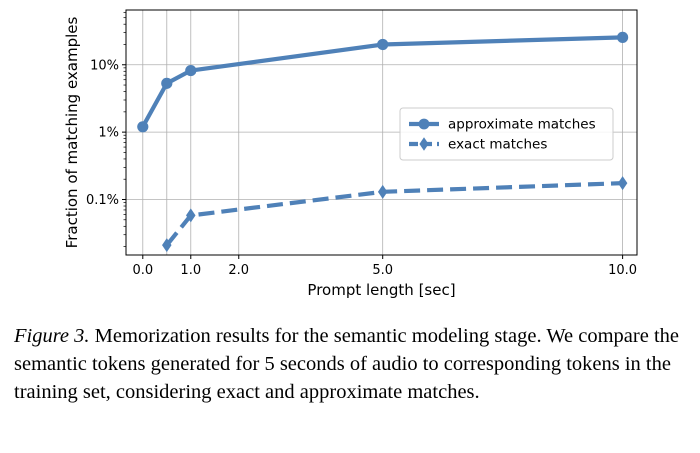  I want to click on y-axis-ticks: 0.1% 1% 10%, so click(106, 129).